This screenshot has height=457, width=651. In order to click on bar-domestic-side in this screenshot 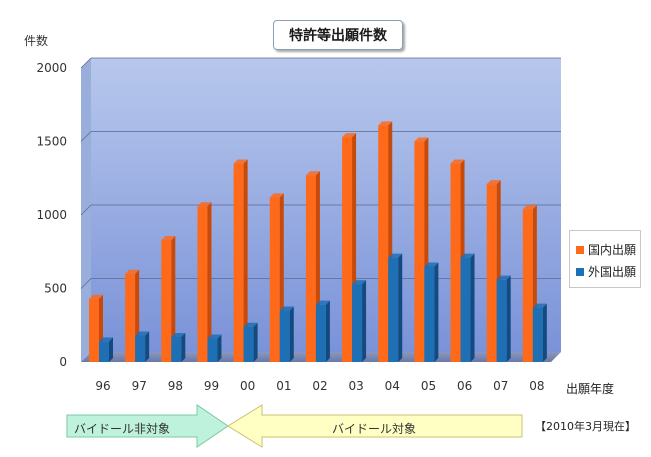, I will do `click(173, 298)`.